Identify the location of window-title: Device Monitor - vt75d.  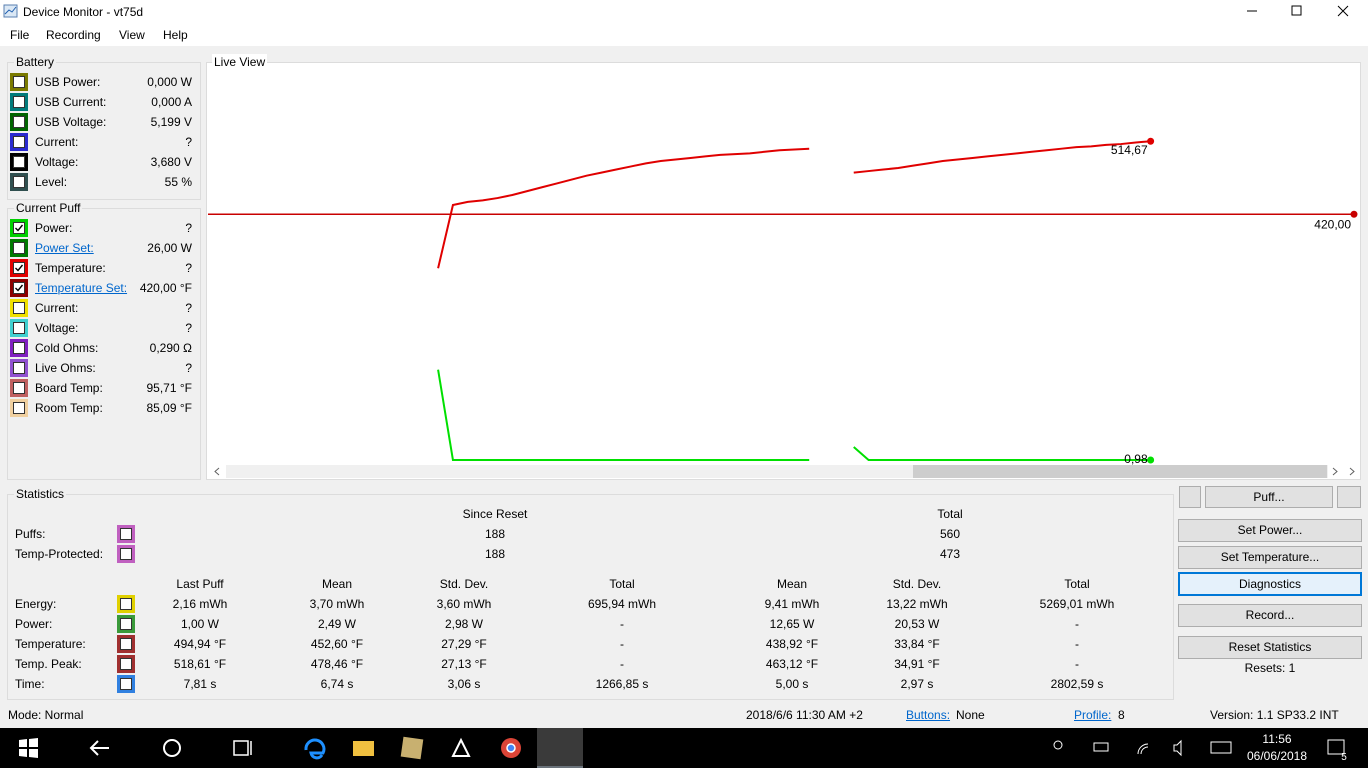
(83, 12).